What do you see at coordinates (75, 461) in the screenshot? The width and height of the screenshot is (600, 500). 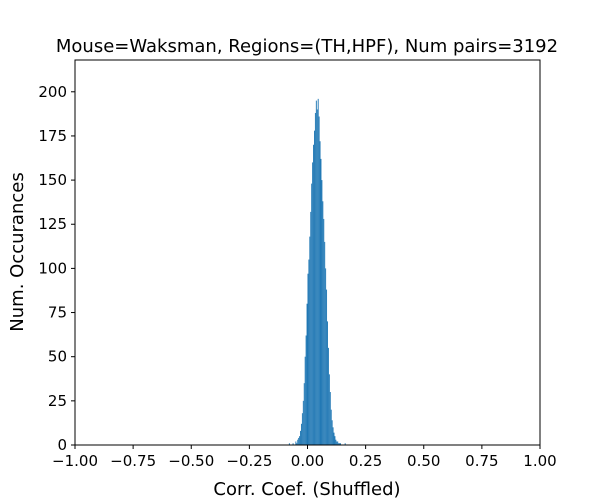 I see `x-tick-label: −1.00` at bounding box center [75, 461].